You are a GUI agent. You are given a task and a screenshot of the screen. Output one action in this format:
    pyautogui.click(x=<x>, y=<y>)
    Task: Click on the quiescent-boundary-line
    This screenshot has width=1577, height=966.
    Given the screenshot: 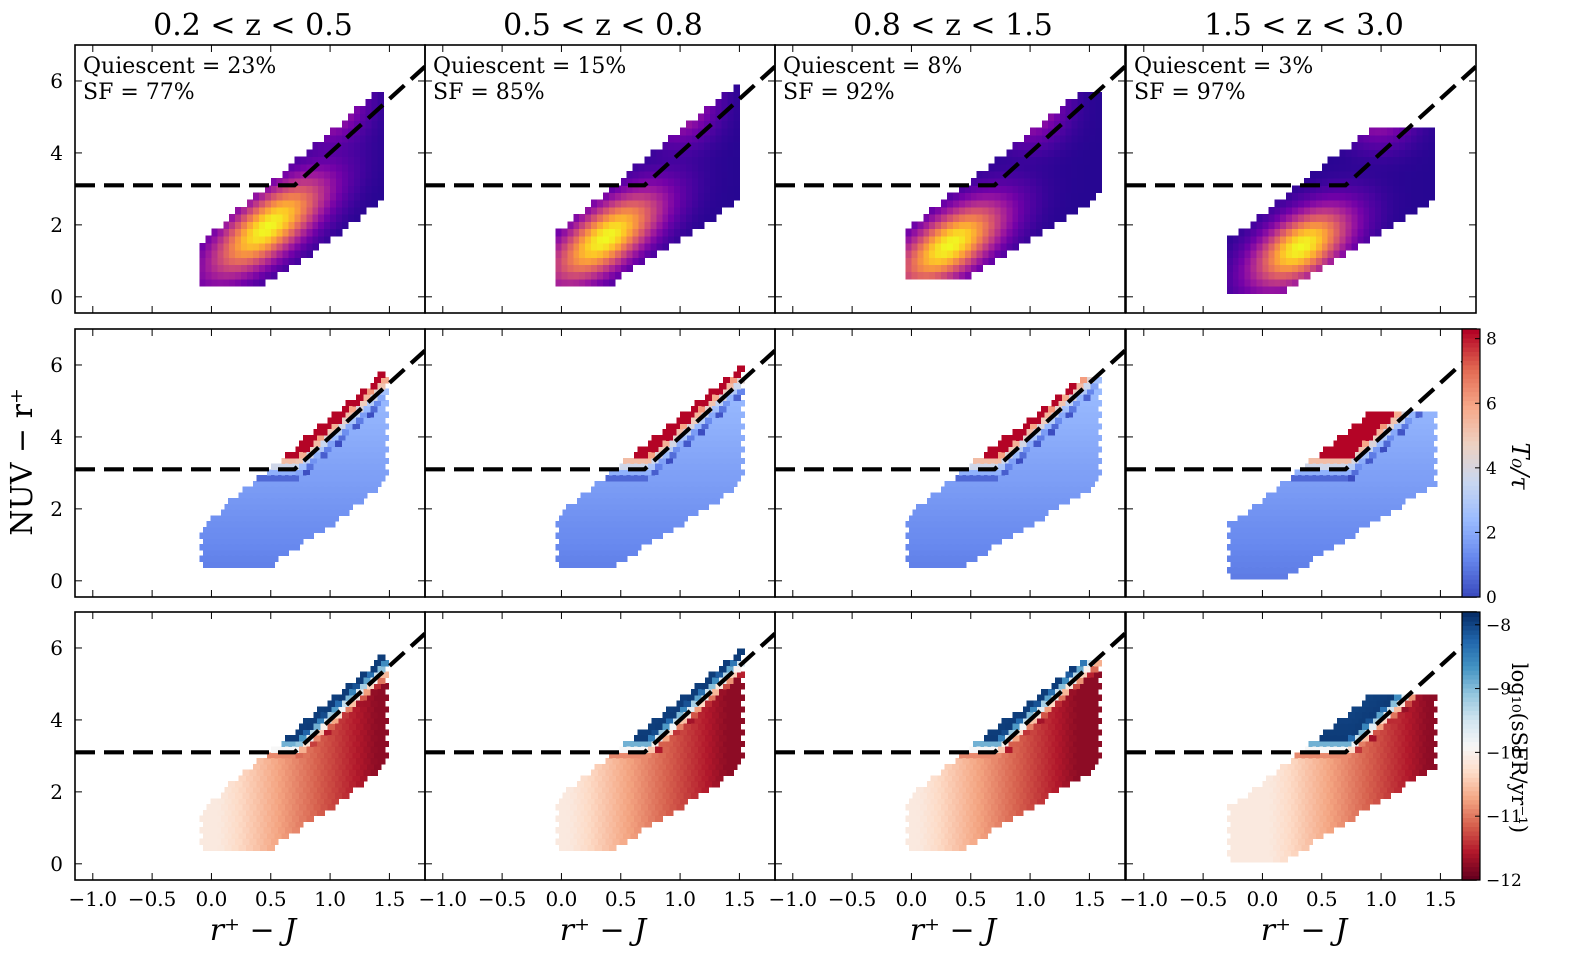 What is the action you would take?
    pyautogui.click(x=950, y=126)
    